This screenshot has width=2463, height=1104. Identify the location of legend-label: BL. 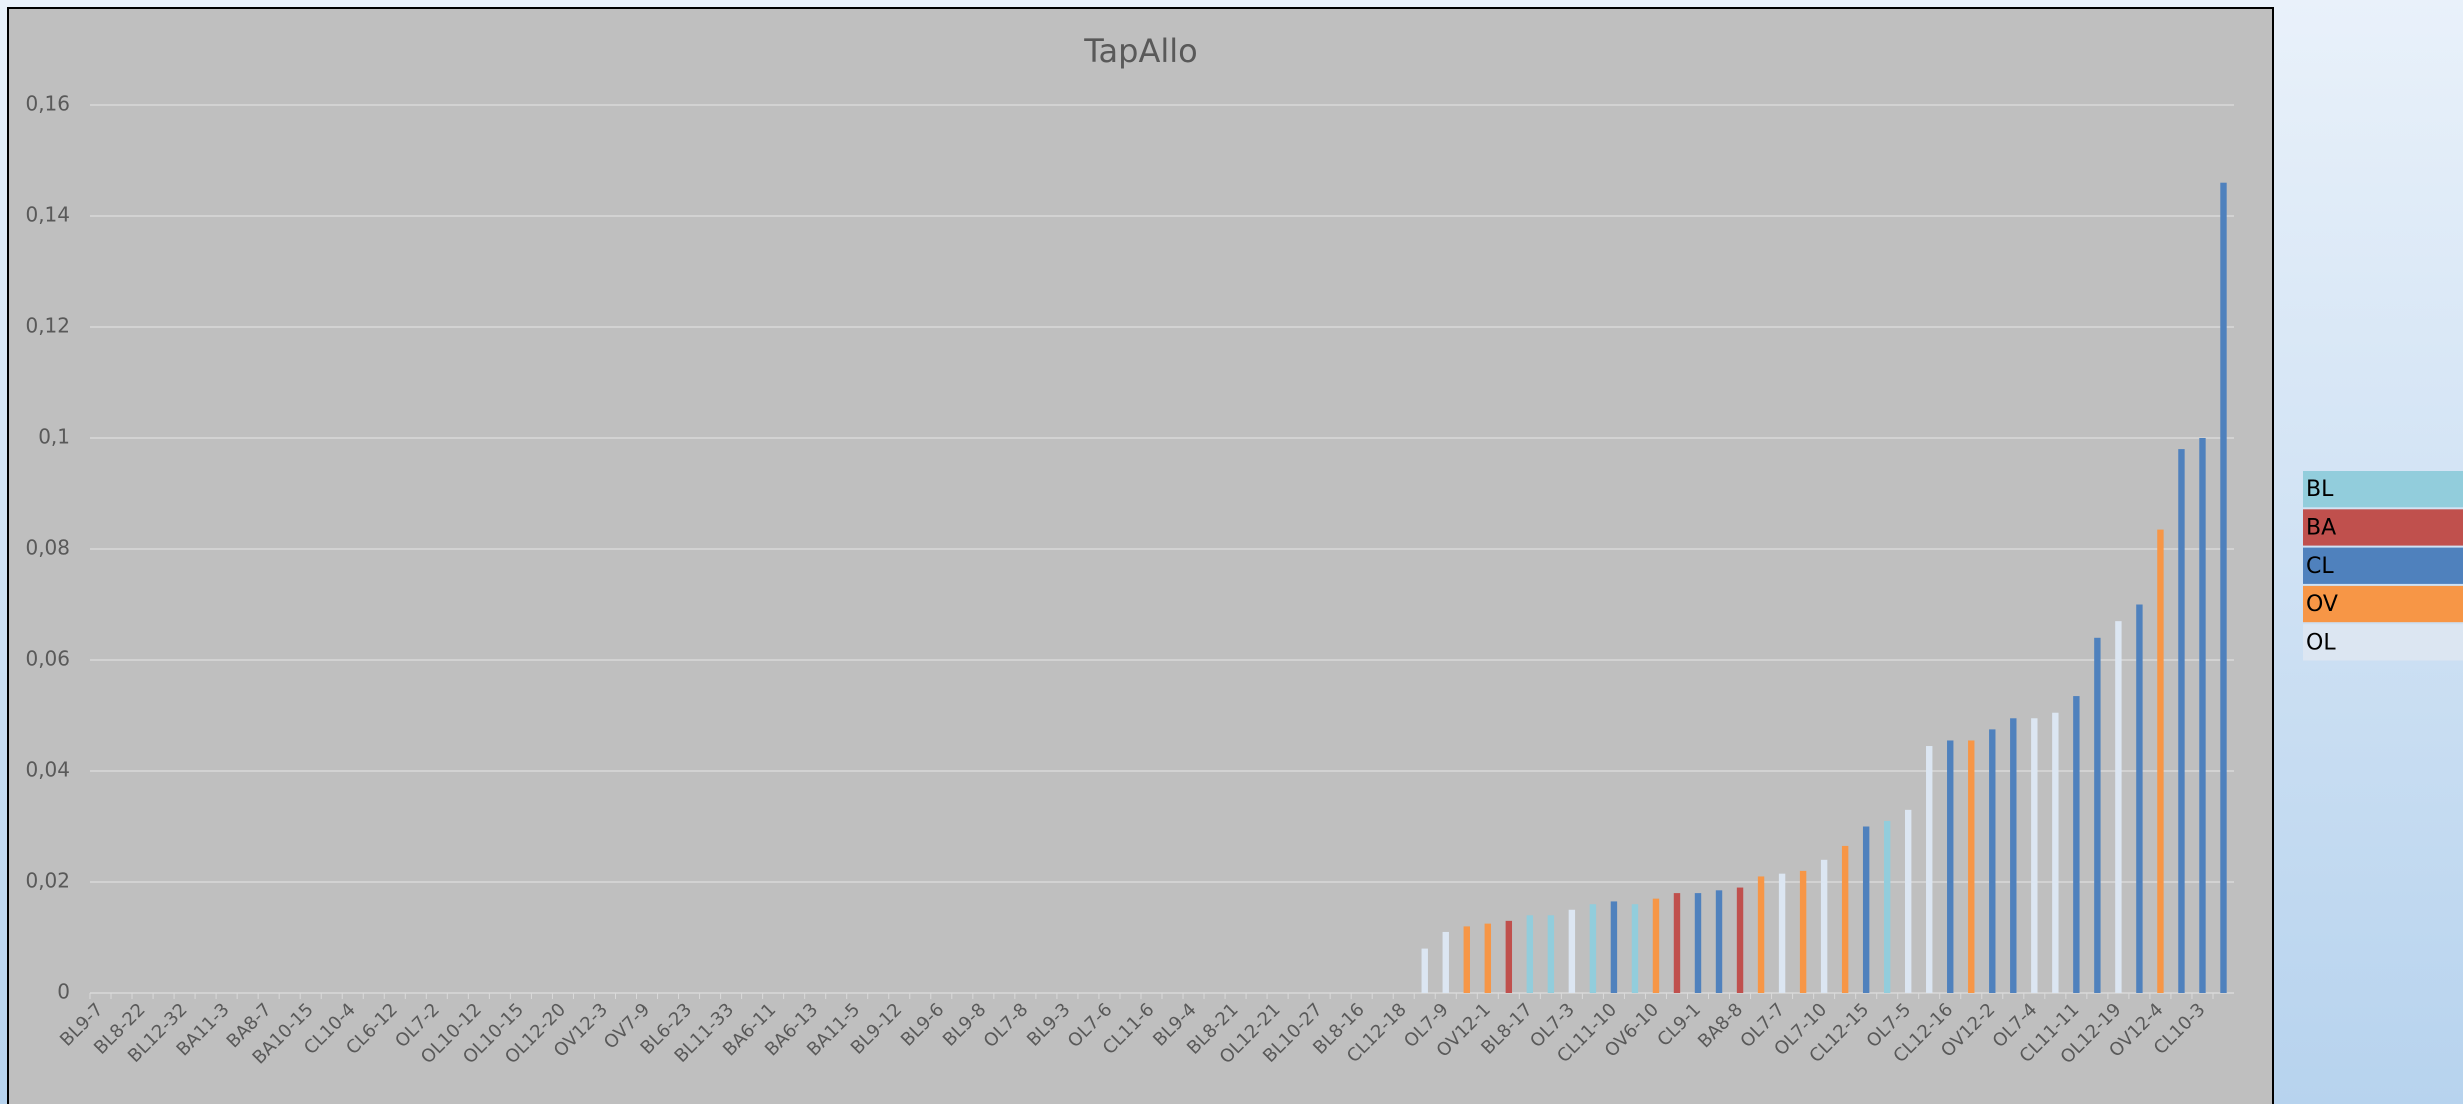
(2320, 489).